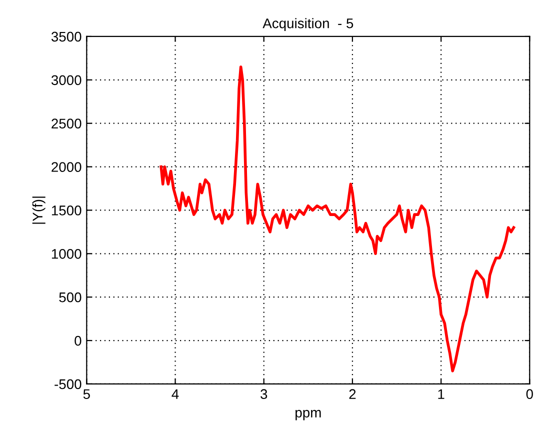 Image resolution: width=535 pixels, height=429 pixels. Describe the element at coordinates (67, 211) in the screenshot. I see `y-tick-label: 1500` at that location.